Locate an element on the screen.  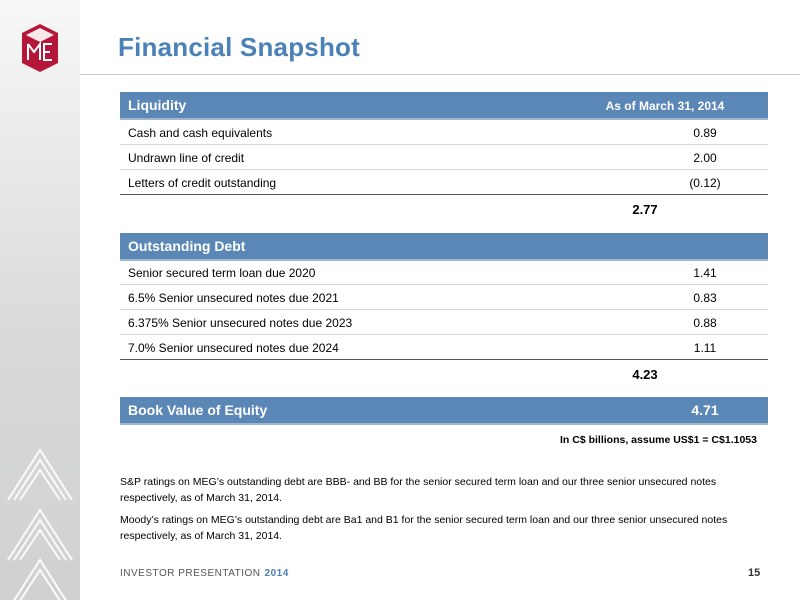
row-value: 2.00 is located at coordinates (705, 158).